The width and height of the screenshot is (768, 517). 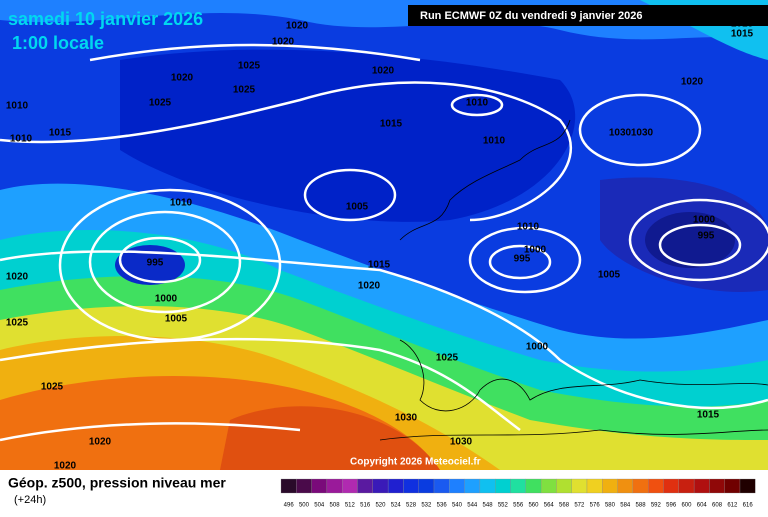 What do you see at coordinates (426, 506) in the screenshot?
I see `legend-value: 532` at bounding box center [426, 506].